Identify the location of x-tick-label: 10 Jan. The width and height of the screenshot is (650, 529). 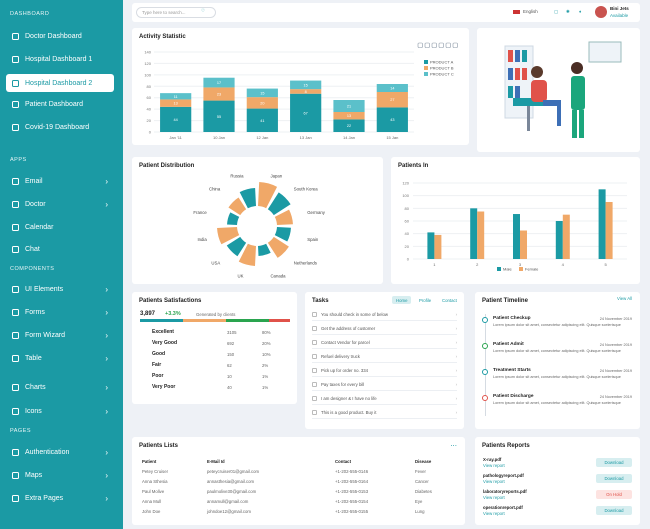
(219, 137).